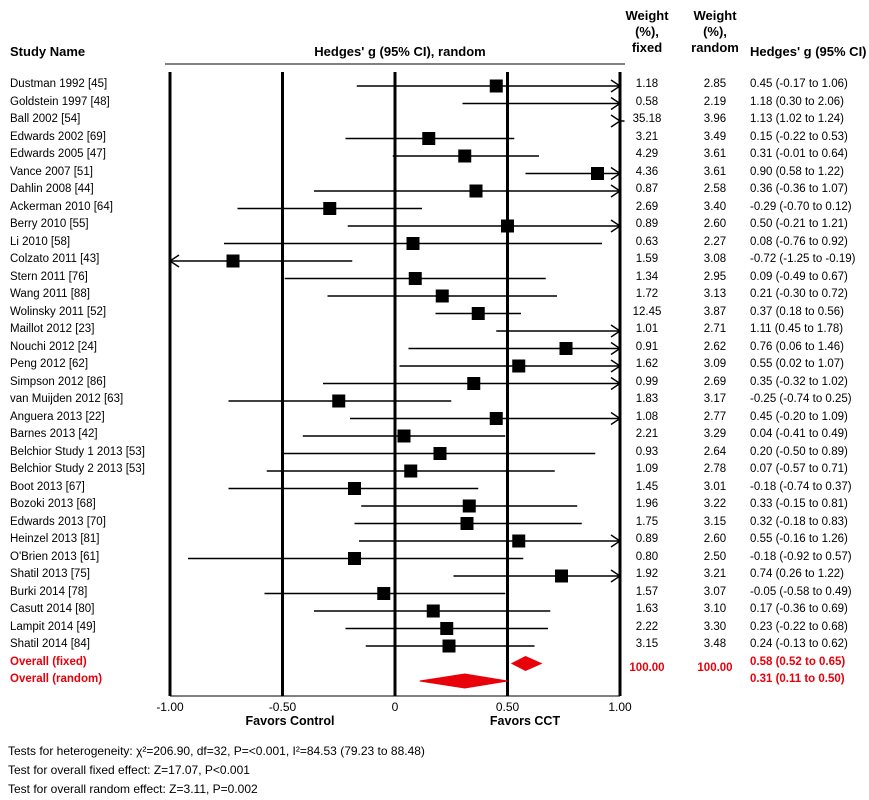 The height and width of the screenshot is (800, 869). I want to click on weight-random: 2.85, so click(715, 84).